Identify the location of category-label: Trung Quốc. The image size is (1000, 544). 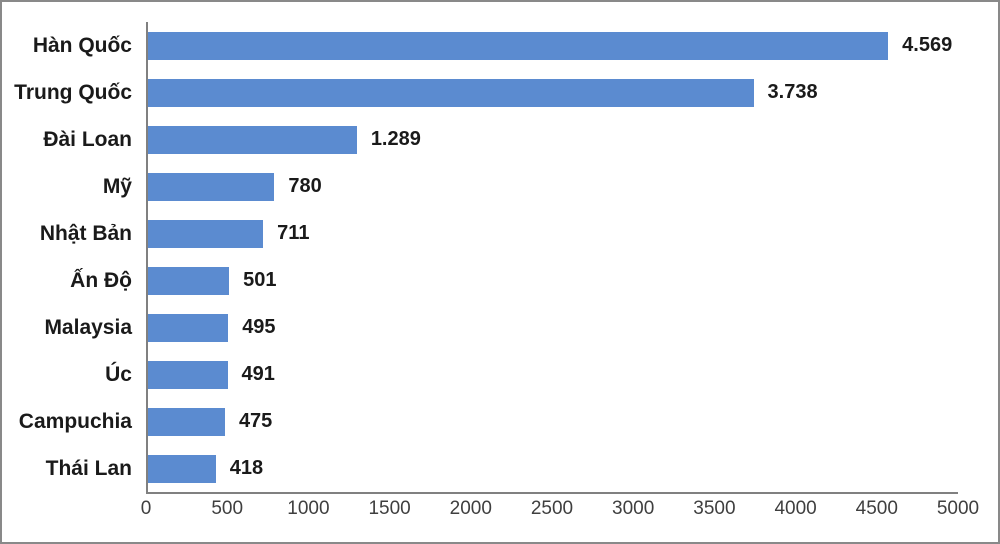
(73, 92).